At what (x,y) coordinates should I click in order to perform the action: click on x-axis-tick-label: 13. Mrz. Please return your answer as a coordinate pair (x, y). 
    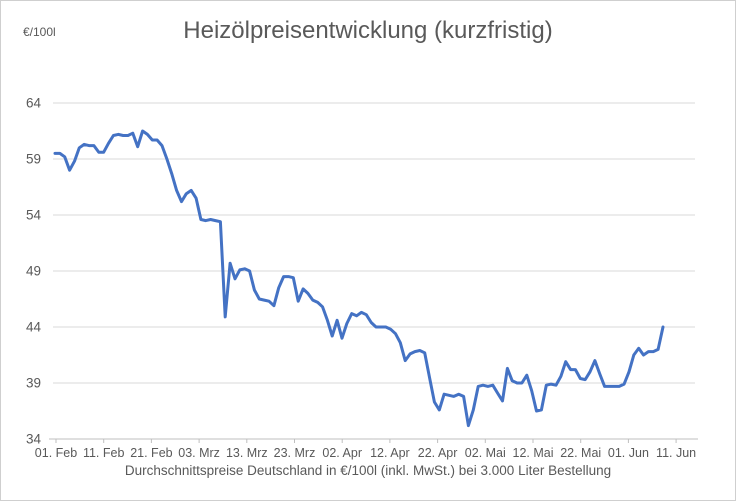
    Looking at the image, I should click on (247, 453).